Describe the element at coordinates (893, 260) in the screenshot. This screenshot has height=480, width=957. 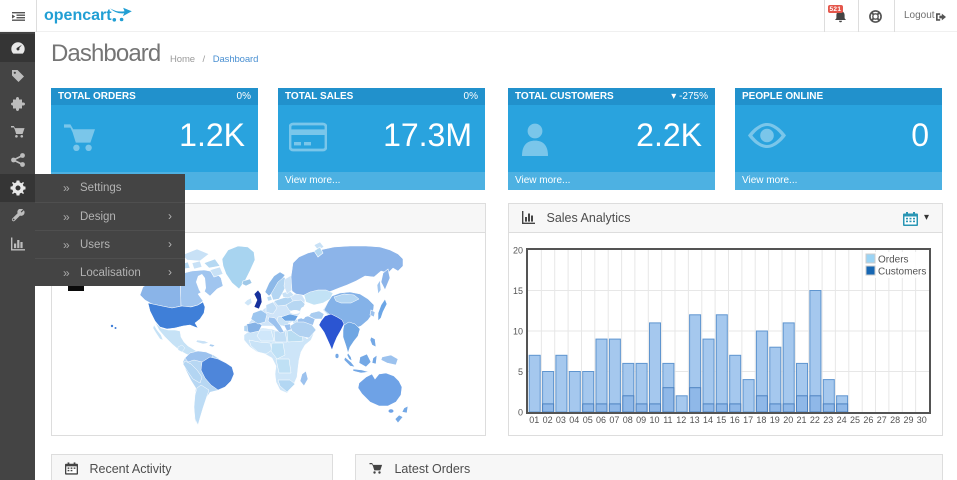
I see `svg-text: Orders` at that location.